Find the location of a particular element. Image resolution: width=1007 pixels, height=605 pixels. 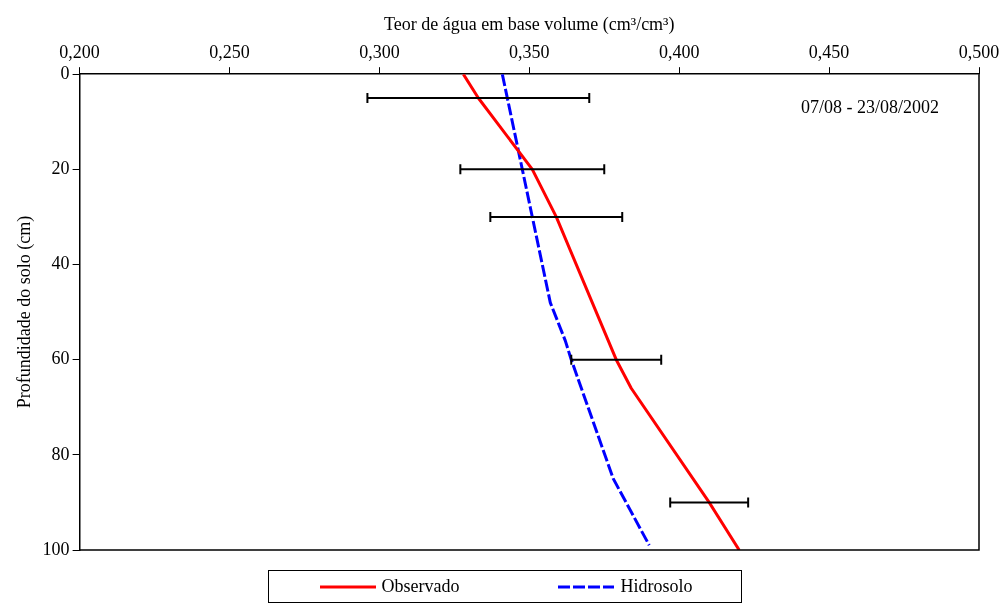

x-tick-label: 0,200 is located at coordinates (79, 52).